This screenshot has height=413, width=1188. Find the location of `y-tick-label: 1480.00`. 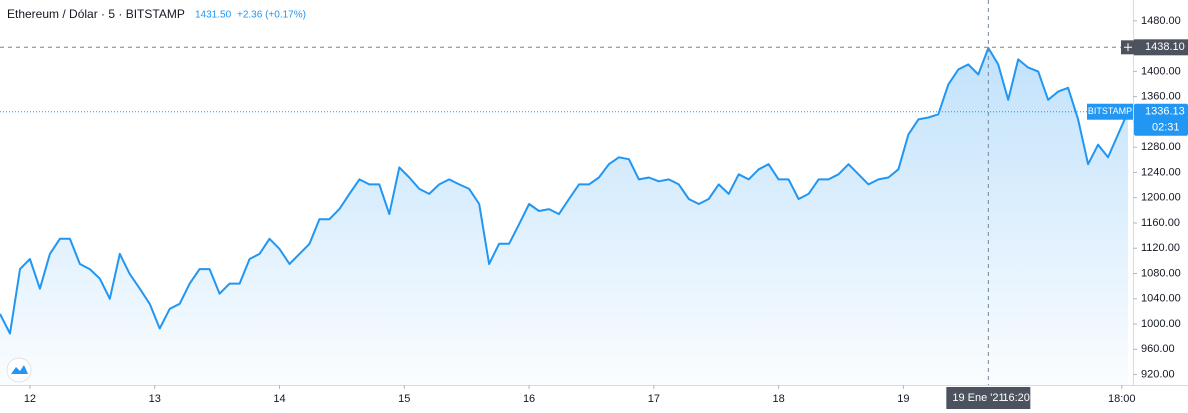

y-tick-label: 1480.00 is located at coordinates (1161, 21).